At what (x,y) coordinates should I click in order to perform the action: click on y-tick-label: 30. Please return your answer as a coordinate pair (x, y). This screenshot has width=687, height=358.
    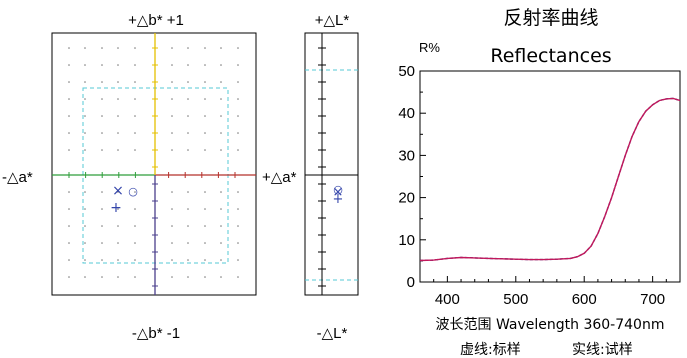
    Looking at the image, I should click on (406, 155).